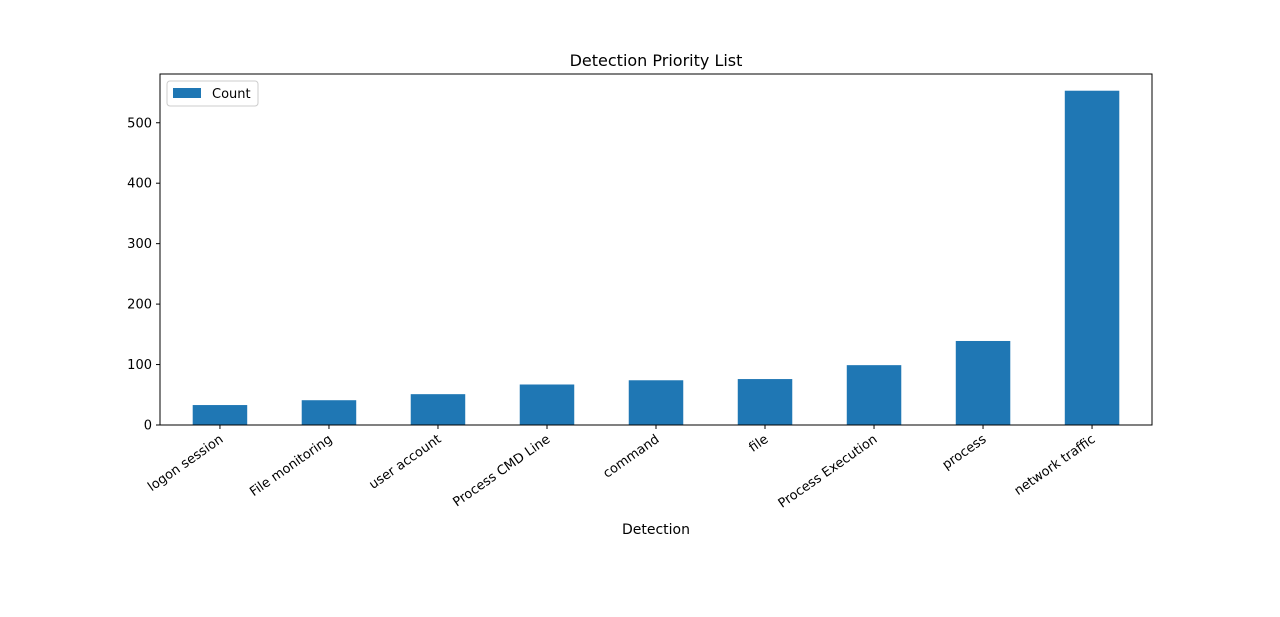  I want to click on legend: Count, so click(212, 93).